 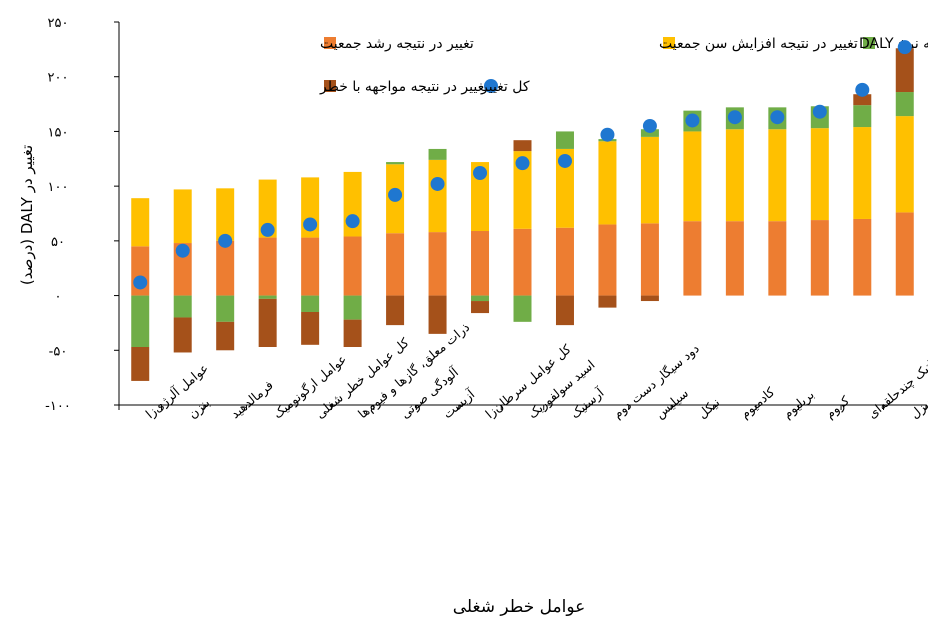 What do you see at coordinates (397, 44) in the screenshot?
I see `legend-label-population-growth: تغییر در نتیجه رشد جمعیت` at bounding box center [397, 44].